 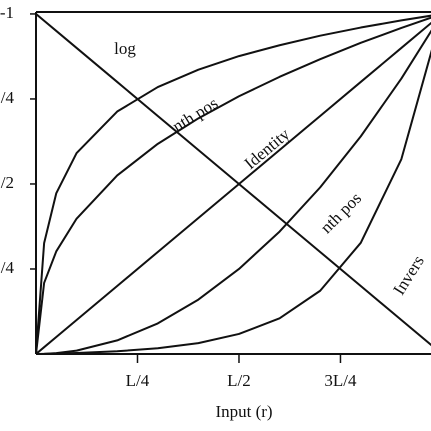 I want to click on x-tick-label: L/2, so click(x=239, y=380).